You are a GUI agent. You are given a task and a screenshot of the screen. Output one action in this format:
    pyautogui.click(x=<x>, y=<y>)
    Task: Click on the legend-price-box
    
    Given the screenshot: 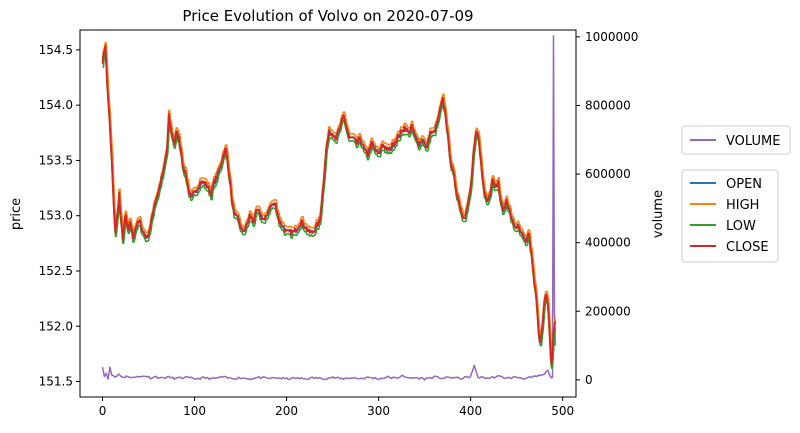 What is the action you would take?
    pyautogui.click(x=730, y=216)
    